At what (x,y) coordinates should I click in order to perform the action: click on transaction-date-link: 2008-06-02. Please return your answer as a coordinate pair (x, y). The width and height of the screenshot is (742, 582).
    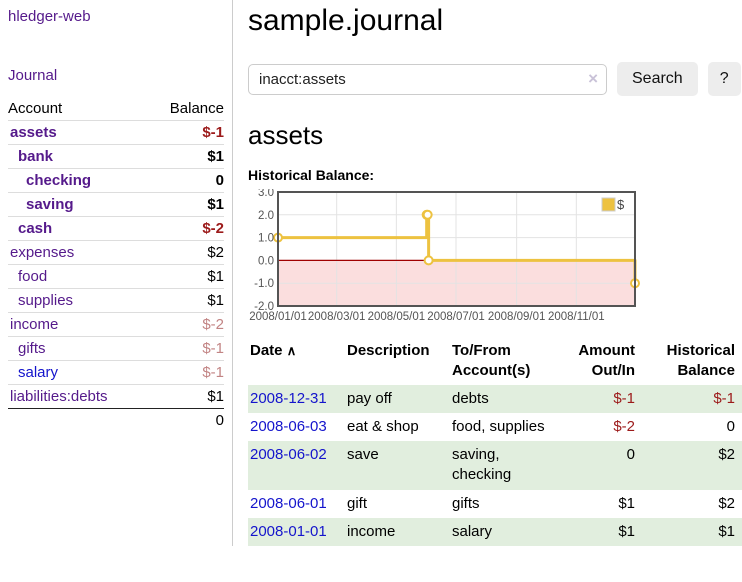
    Looking at the image, I should click on (288, 455).